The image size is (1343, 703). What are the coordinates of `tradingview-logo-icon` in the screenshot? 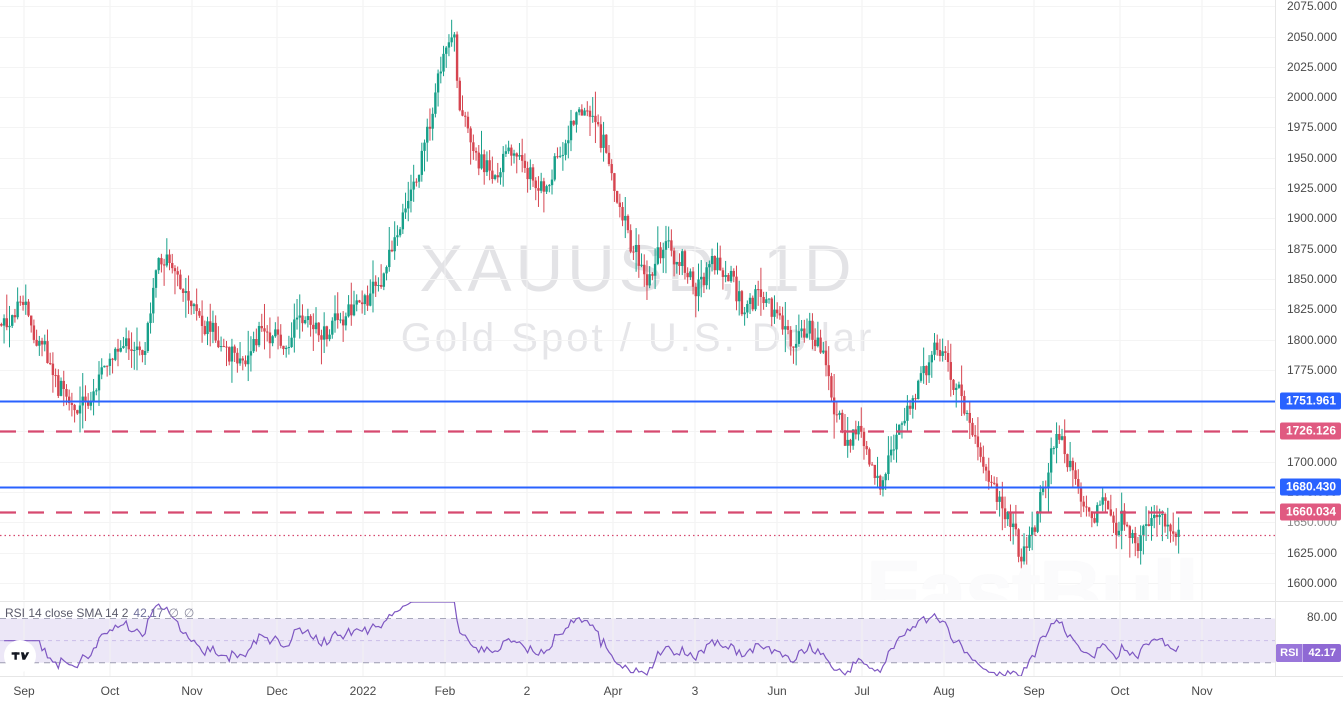 It's located at (20, 656).